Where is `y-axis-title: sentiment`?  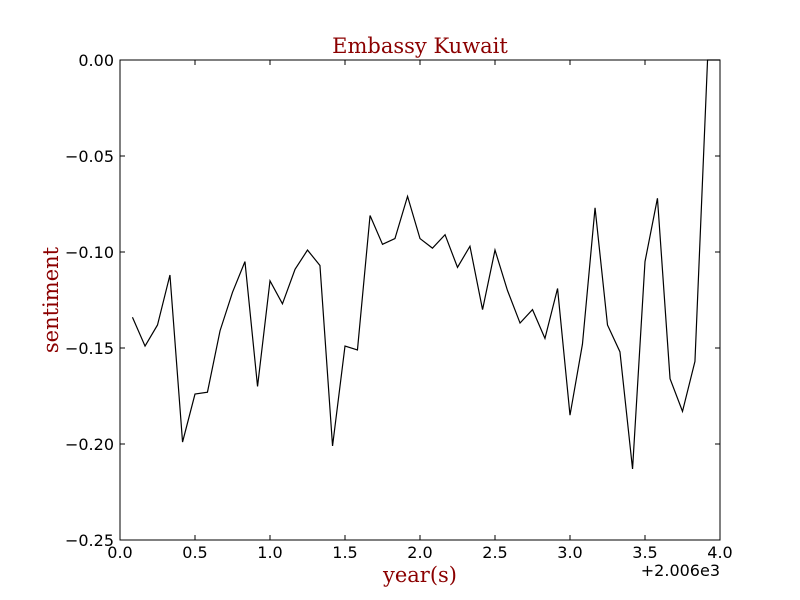 y-axis-title: sentiment is located at coordinates (51, 299).